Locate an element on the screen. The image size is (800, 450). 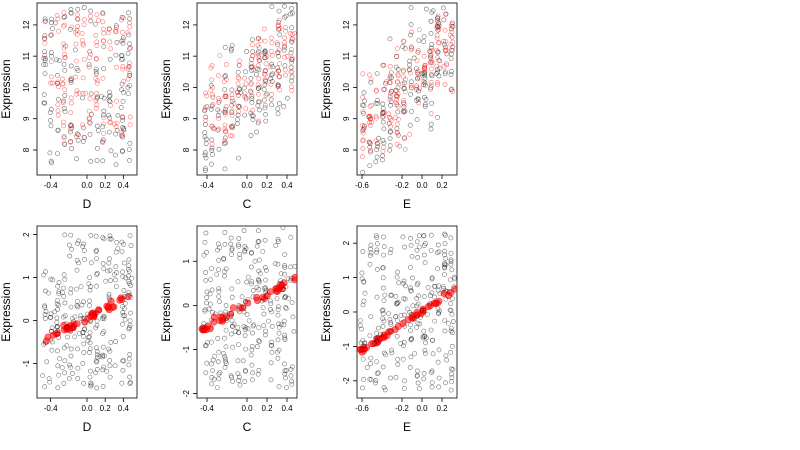
y-tick-label: 9 is located at coordinates (26, 118).